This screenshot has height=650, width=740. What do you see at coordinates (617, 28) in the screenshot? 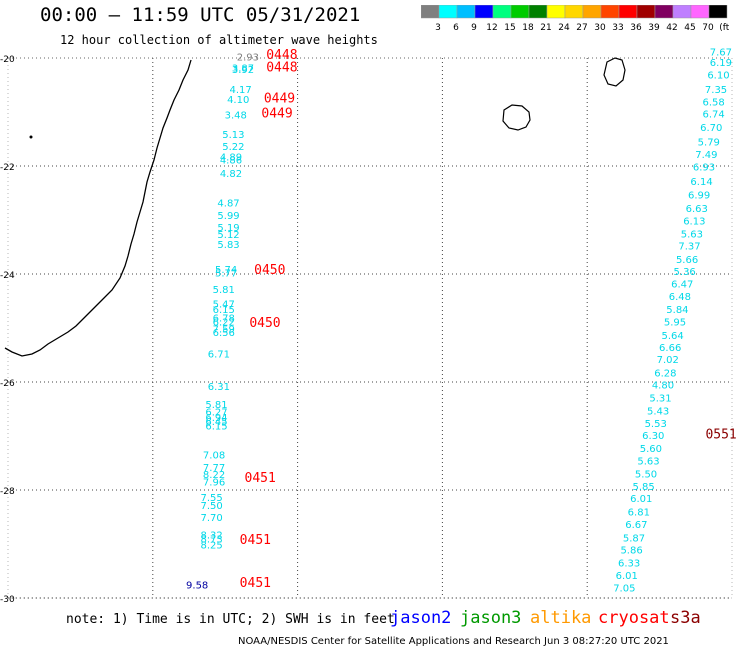
I see `scale-label: 33` at bounding box center [617, 28].